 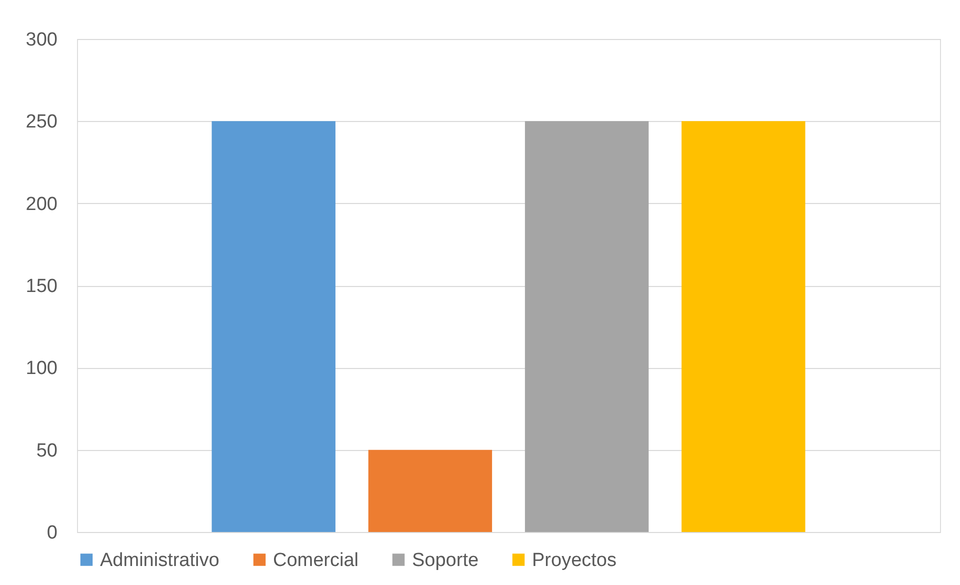 I want to click on y-tick-label: 200, so click(x=42, y=204).